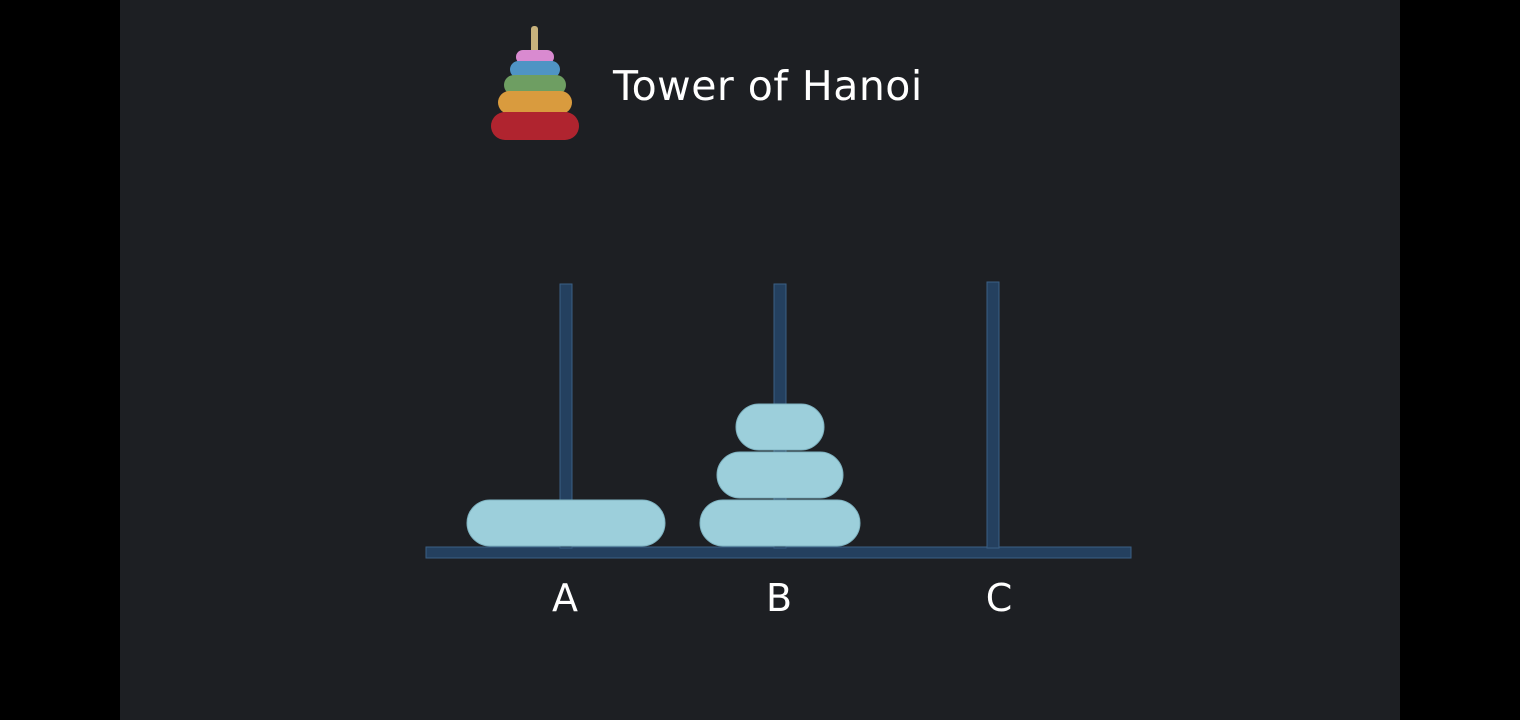 Image resolution: width=1520 pixels, height=720 pixels. What do you see at coordinates (999, 598) in the screenshot?
I see `peg-label-c: C` at bounding box center [999, 598].